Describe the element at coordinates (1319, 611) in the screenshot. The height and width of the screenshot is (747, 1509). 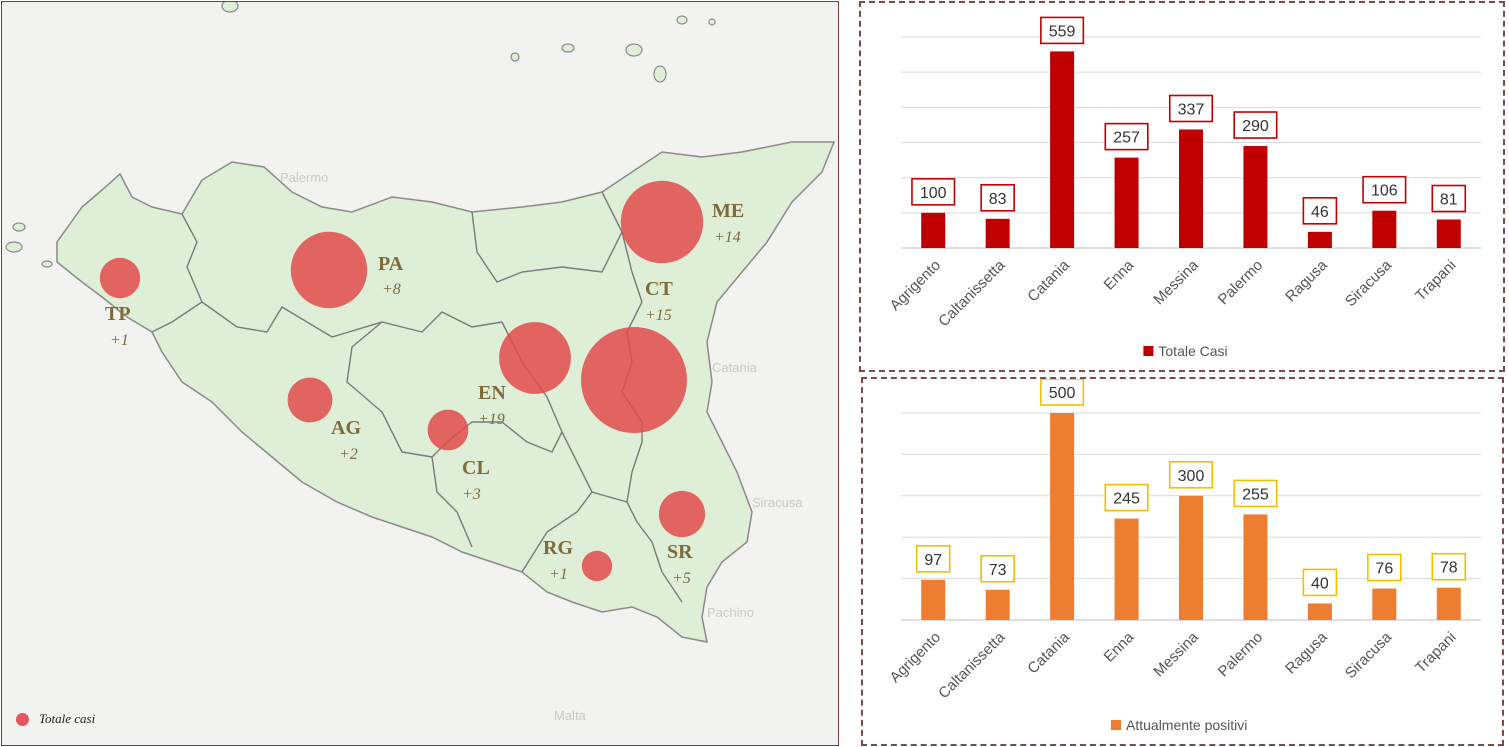
I see `bar-ragusa` at that location.